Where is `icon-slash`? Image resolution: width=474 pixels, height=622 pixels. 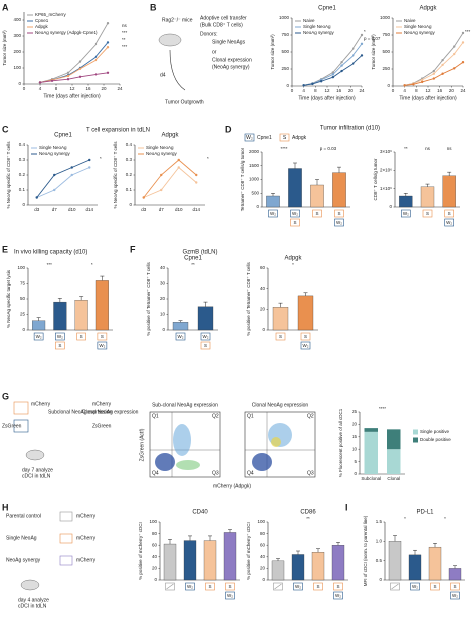 icon-slash is located at coordinates (278, 586).